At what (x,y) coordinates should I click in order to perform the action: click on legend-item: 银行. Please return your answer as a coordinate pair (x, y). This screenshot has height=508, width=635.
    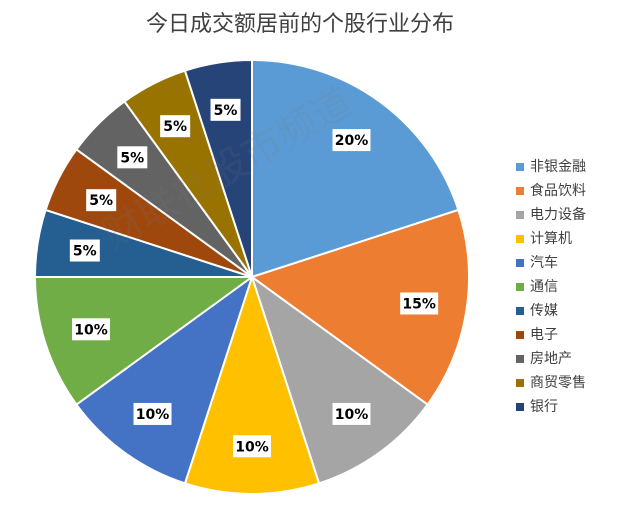
    Looking at the image, I should click on (551, 407).